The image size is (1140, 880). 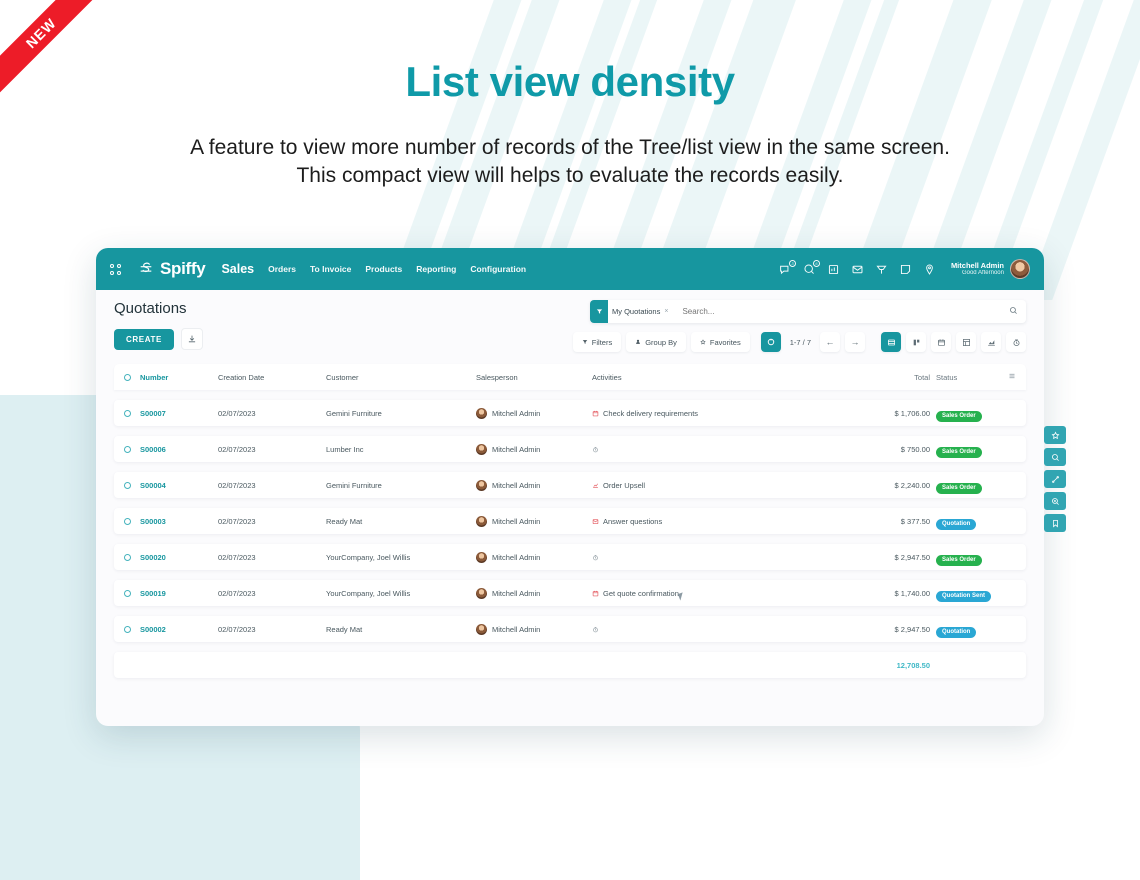 I want to click on refresh-button, so click(x=770, y=342).